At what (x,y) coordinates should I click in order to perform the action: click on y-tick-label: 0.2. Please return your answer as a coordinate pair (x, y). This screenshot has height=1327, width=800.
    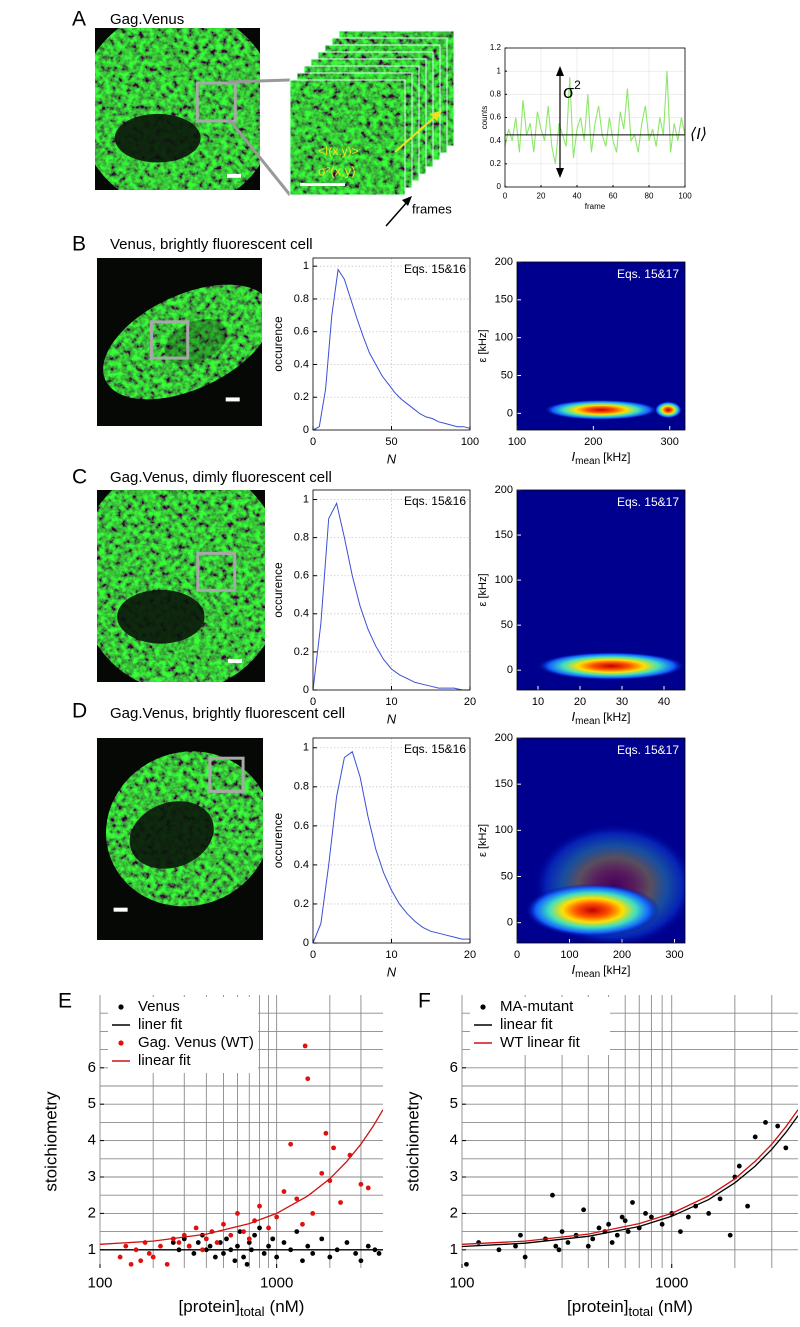
    Looking at the image, I should click on (301, 397).